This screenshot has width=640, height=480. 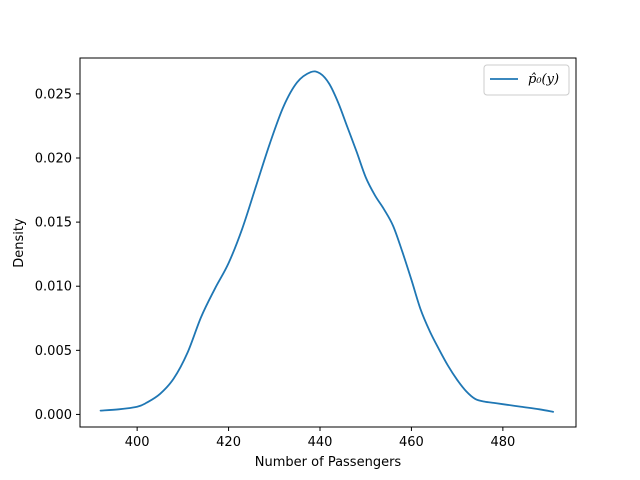 What do you see at coordinates (19, 243) in the screenshot?
I see `y-axis-label: Density` at bounding box center [19, 243].